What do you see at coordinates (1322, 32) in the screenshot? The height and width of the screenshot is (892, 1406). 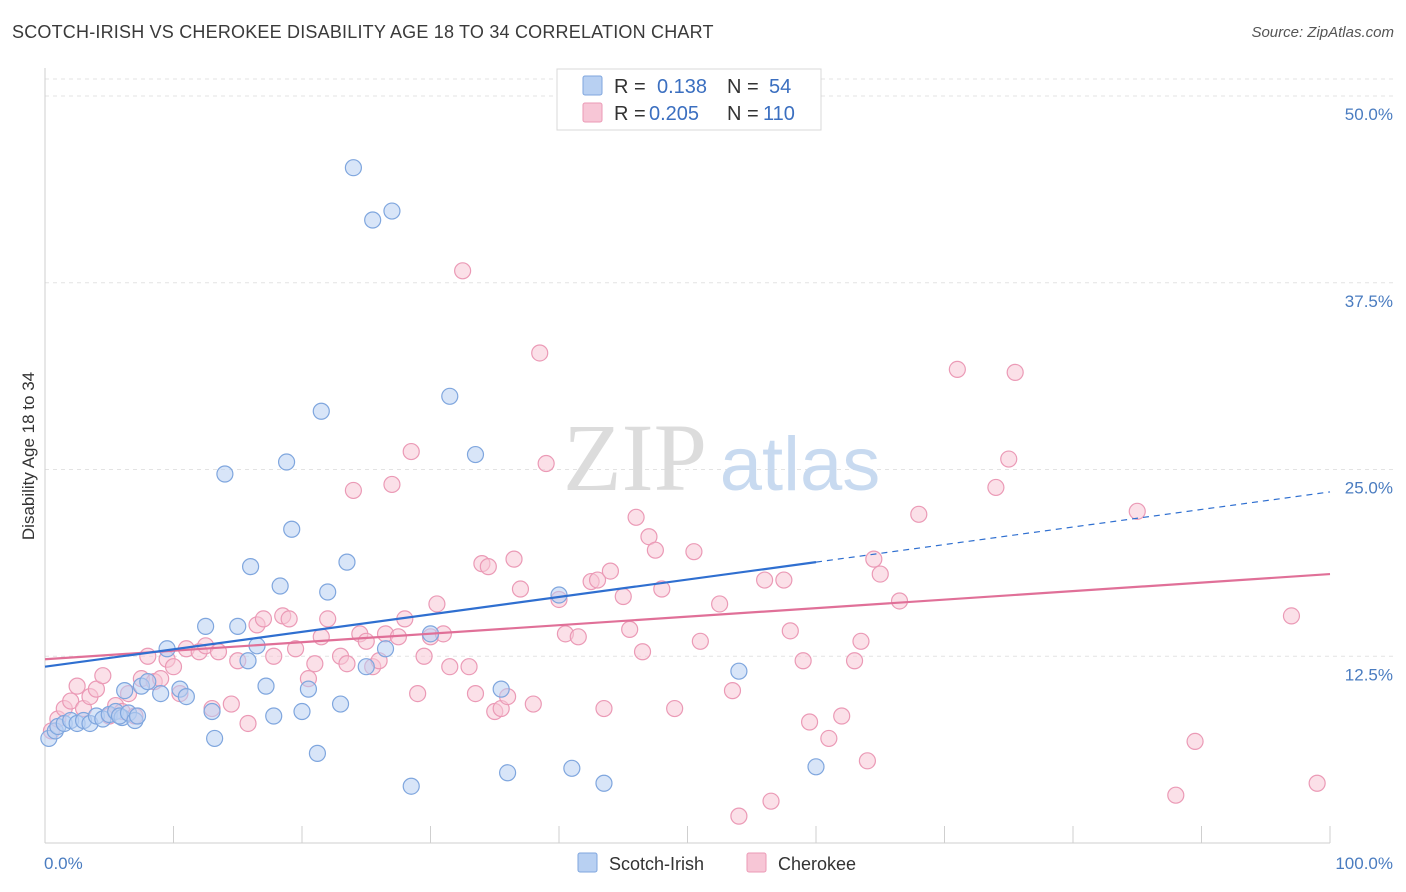 I see `source-credit: Source: ZipAtlas.com` at bounding box center [1322, 32].